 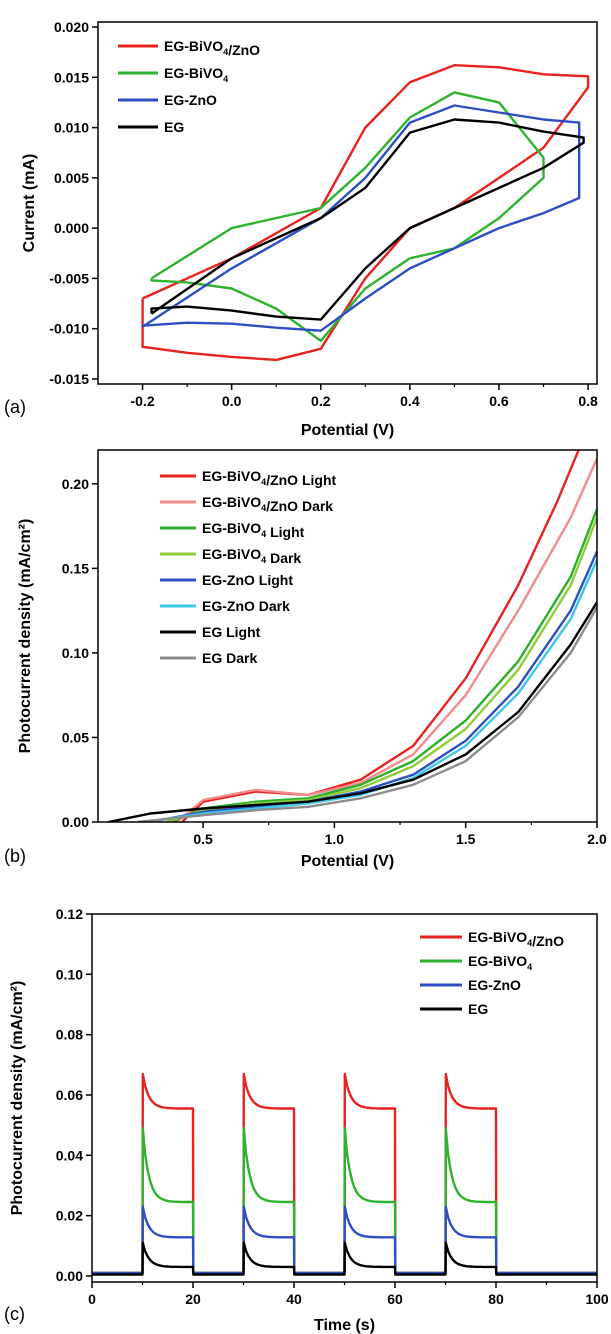 What do you see at coordinates (395, 1299) in the screenshot?
I see `x-tick-label: 60` at bounding box center [395, 1299].